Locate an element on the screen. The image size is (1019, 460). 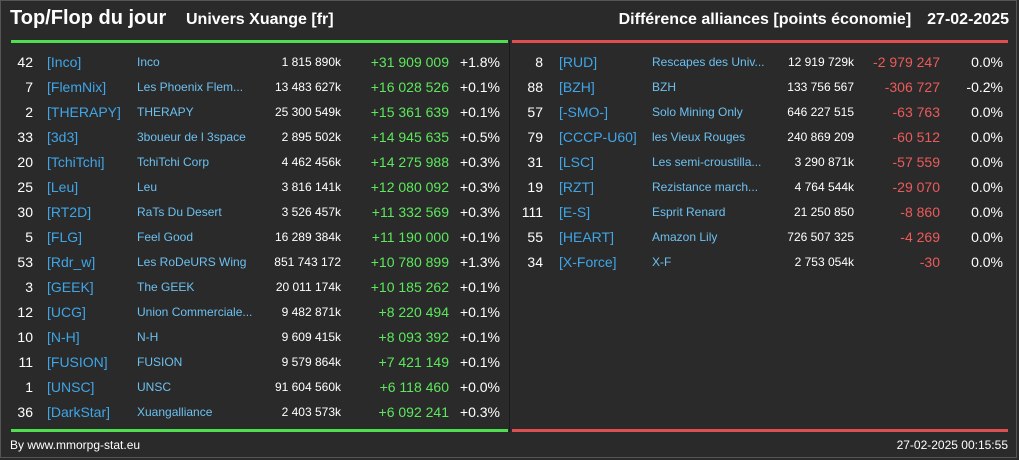
alliance-tag-link: [UNSC] is located at coordinates (71, 387).